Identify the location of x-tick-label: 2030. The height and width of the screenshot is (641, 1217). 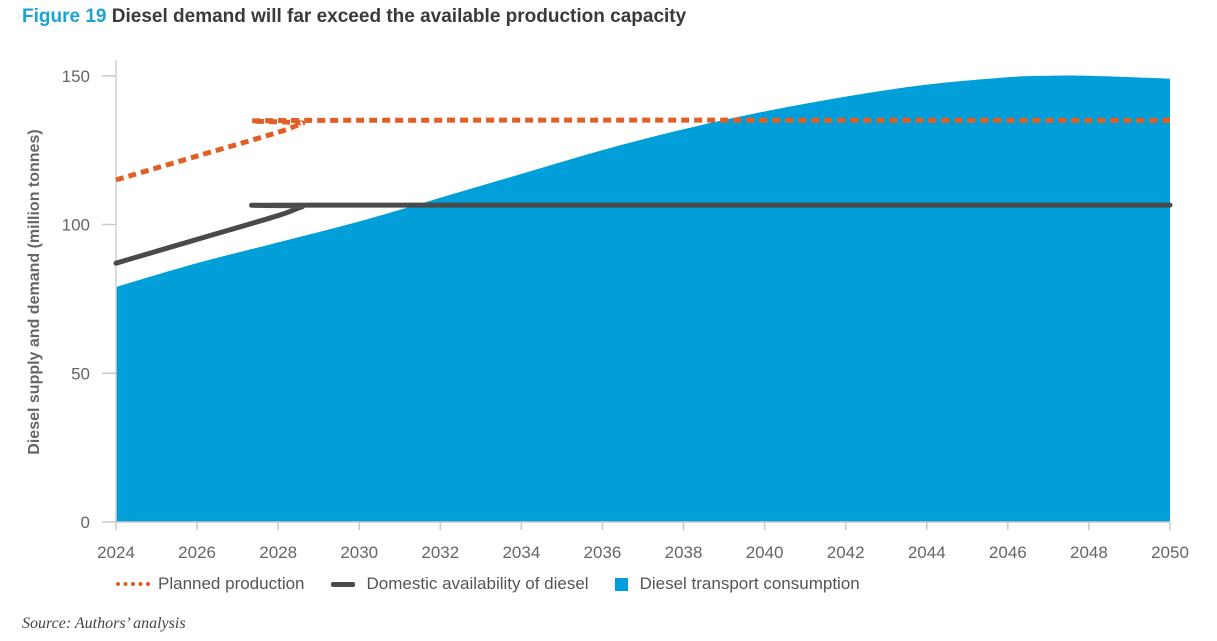
(359, 552).